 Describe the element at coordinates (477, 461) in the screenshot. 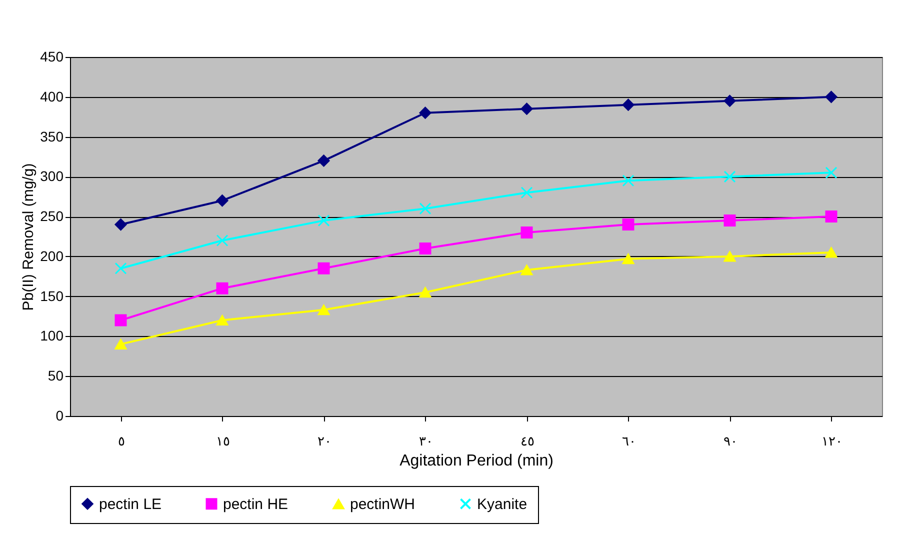

I see `x-axis-title: Agitation Period (min)` at that location.